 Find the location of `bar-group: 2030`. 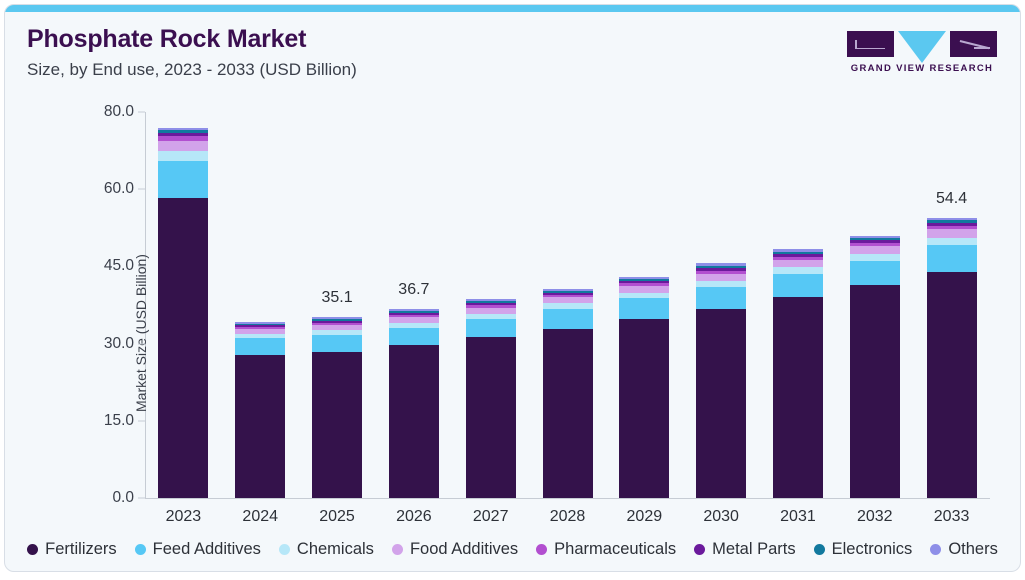

bar-group: 2030 is located at coordinates (721, 318).